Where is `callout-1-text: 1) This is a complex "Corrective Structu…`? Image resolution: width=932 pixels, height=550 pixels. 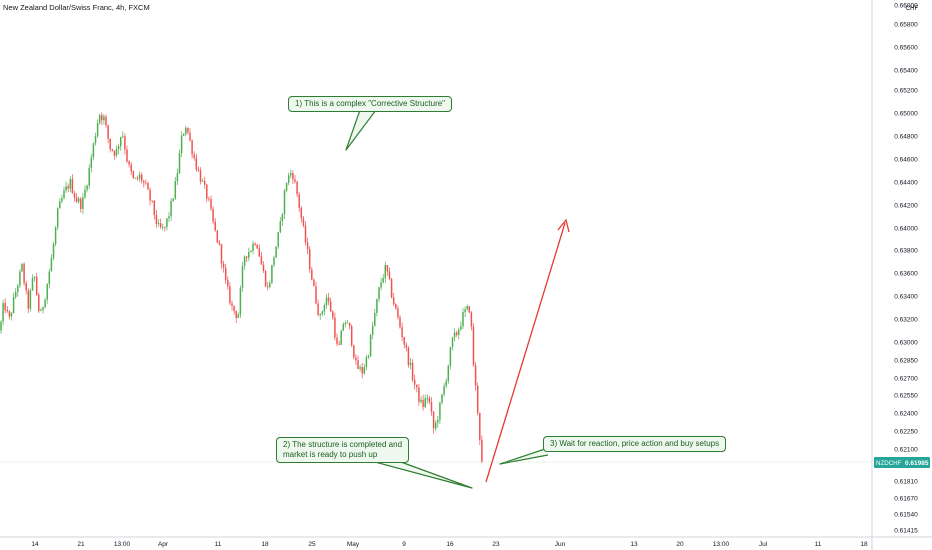
callout-1-text: 1) This is a complex "Corrective Structu… is located at coordinates (370, 103).